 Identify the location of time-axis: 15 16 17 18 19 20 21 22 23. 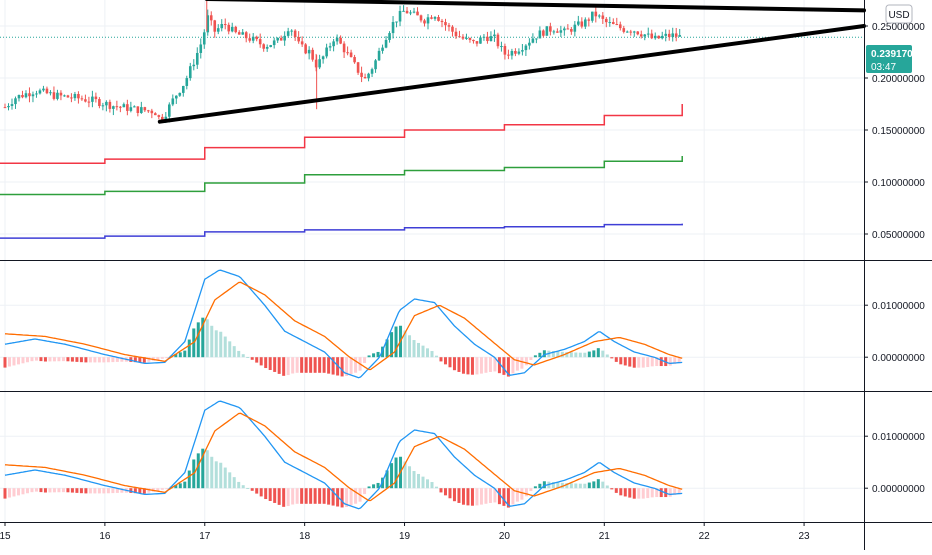
(405, 532).